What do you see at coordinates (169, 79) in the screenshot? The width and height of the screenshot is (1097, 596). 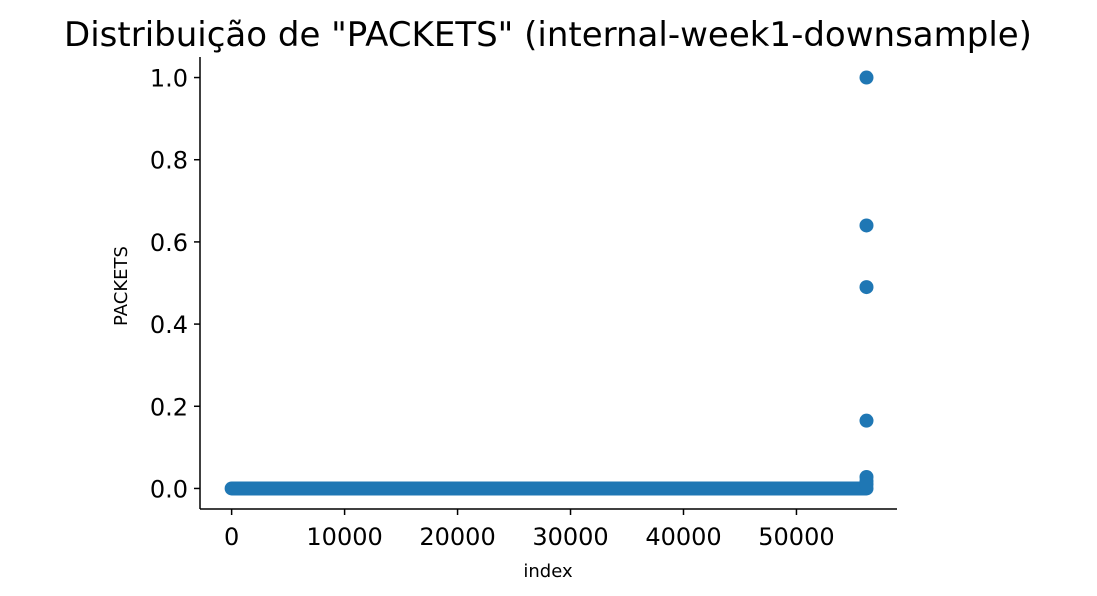 I see `y-tick-label: 1.0` at bounding box center [169, 79].